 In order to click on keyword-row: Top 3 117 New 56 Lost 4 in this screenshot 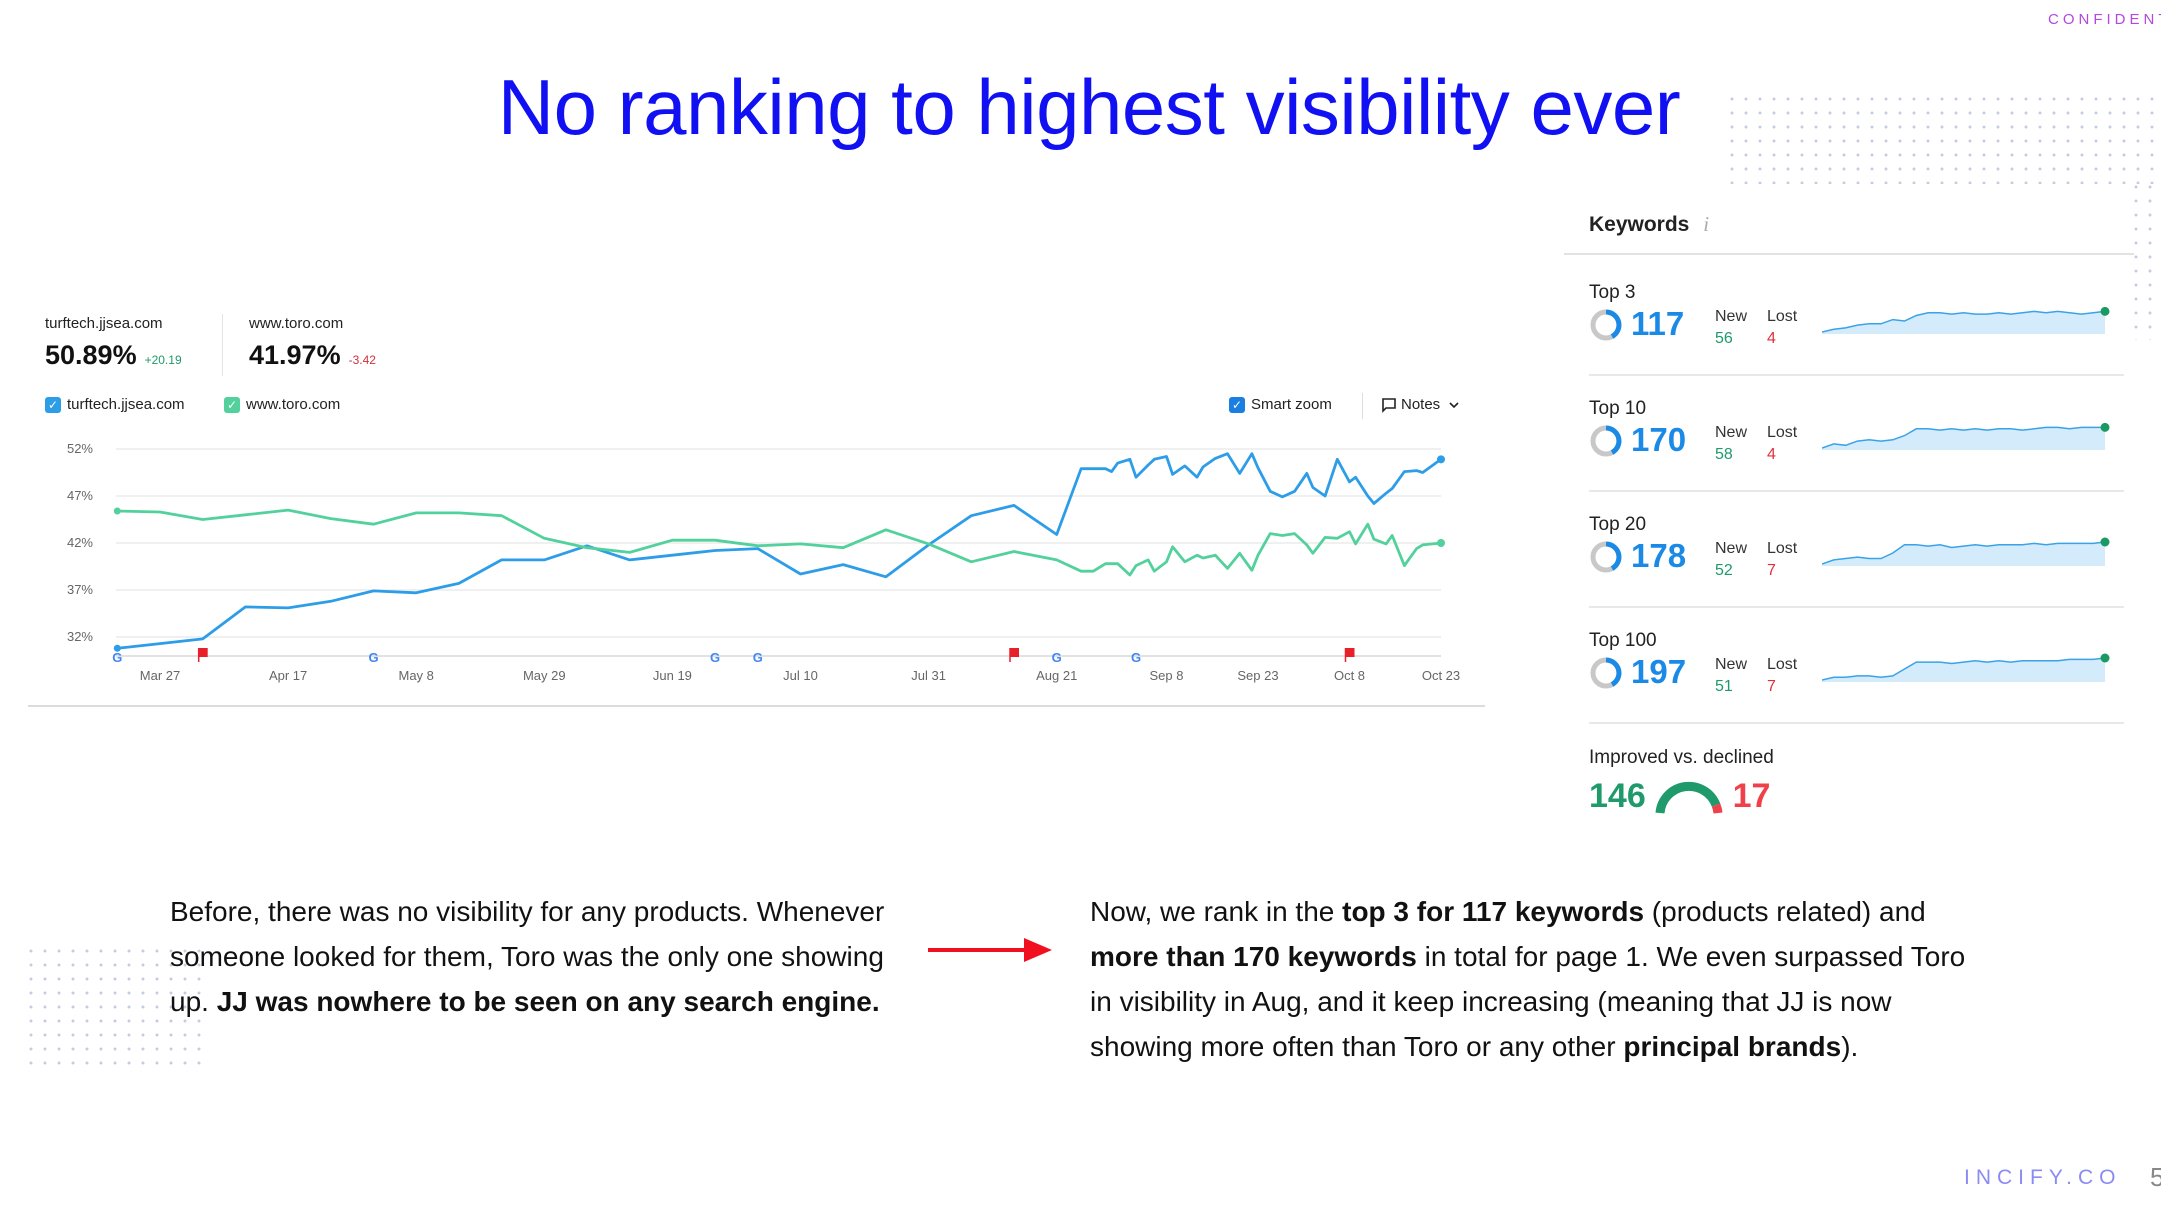, I will do `click(1859, 328)`.